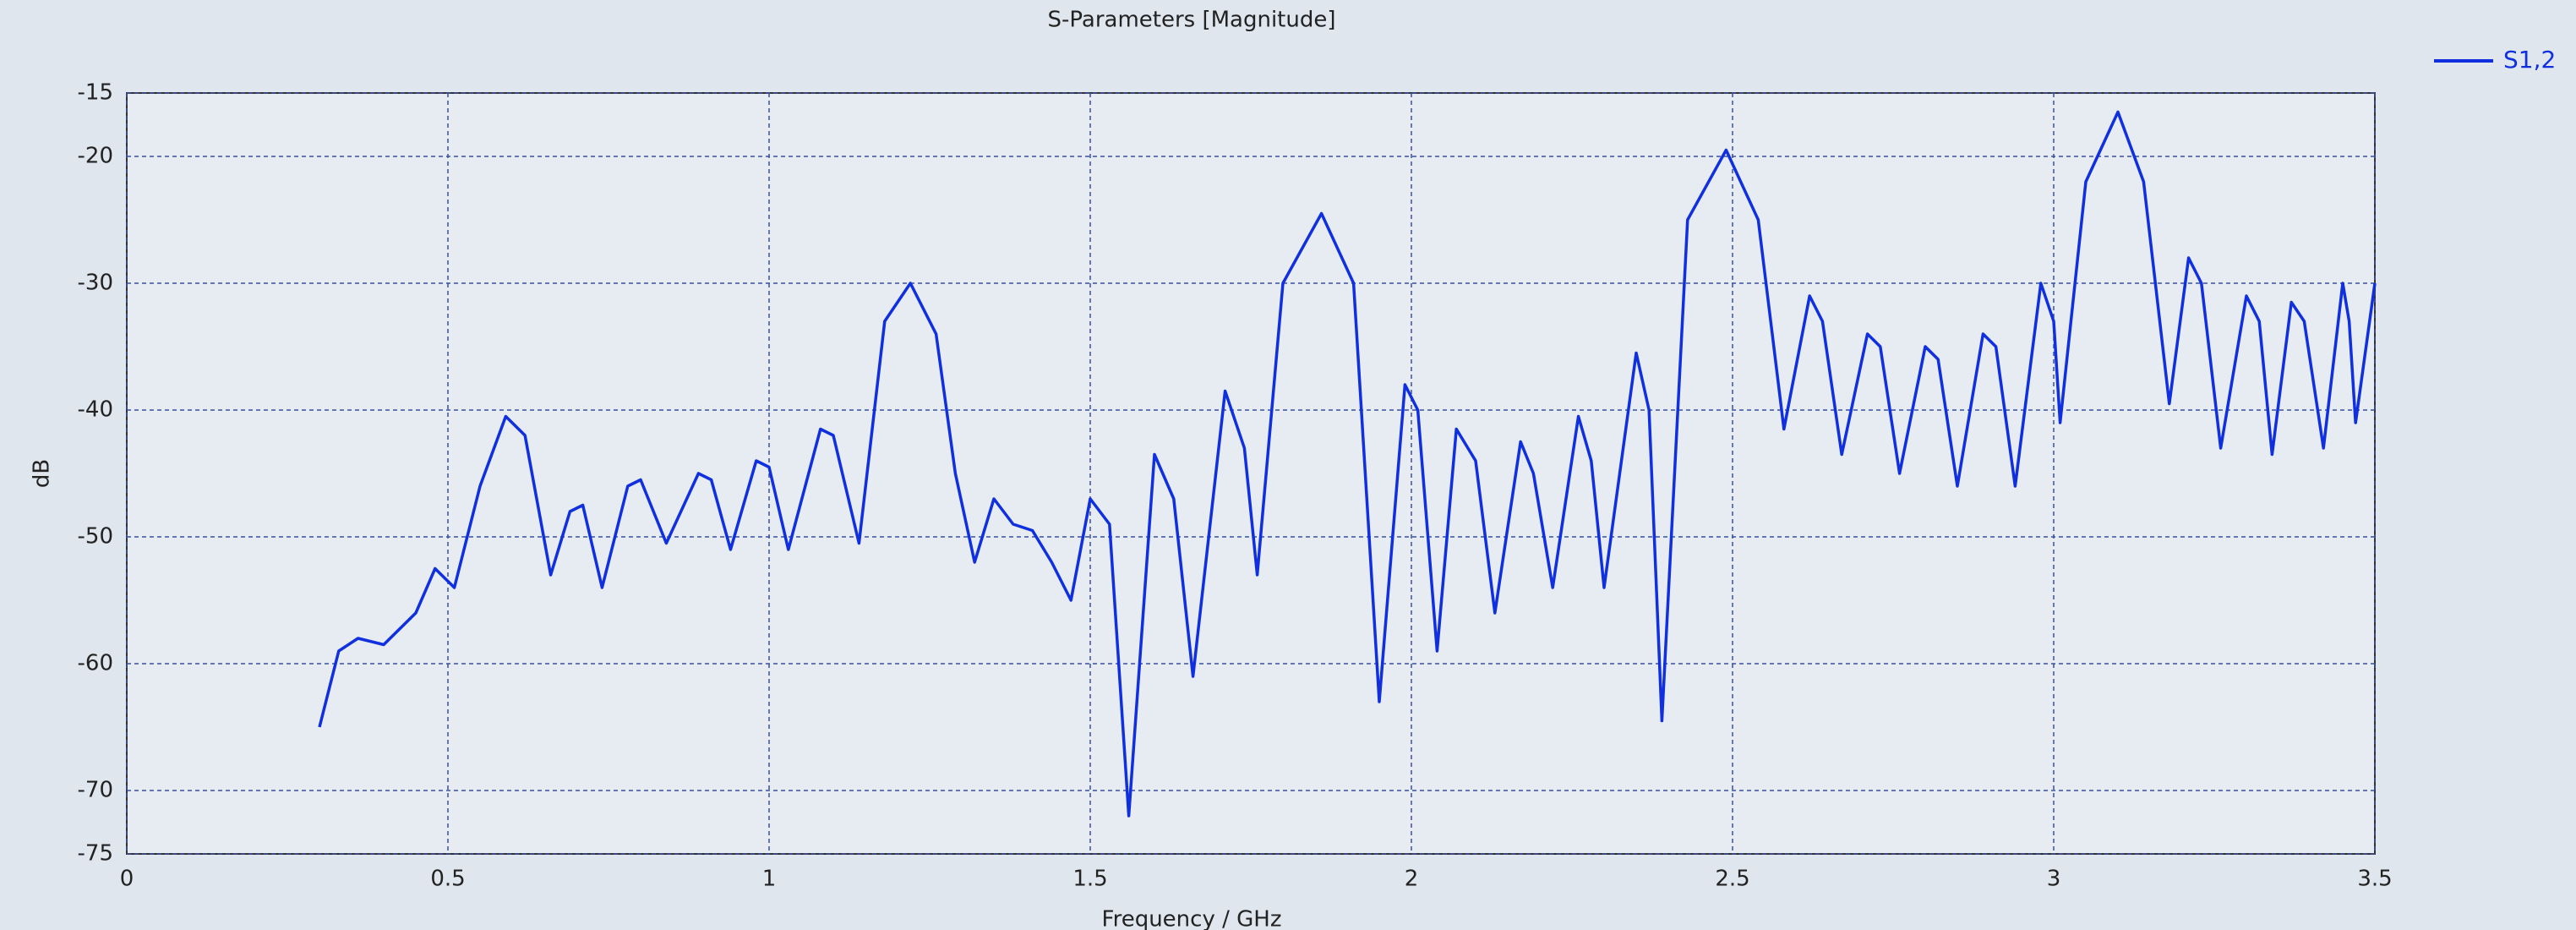 Image resolution: width=2576 pixels, height=930 pixels. What do you see at coordinates (127, 879) in the screenshot?
I see `x-tick-label: 0` at bounding box center [127, 879].